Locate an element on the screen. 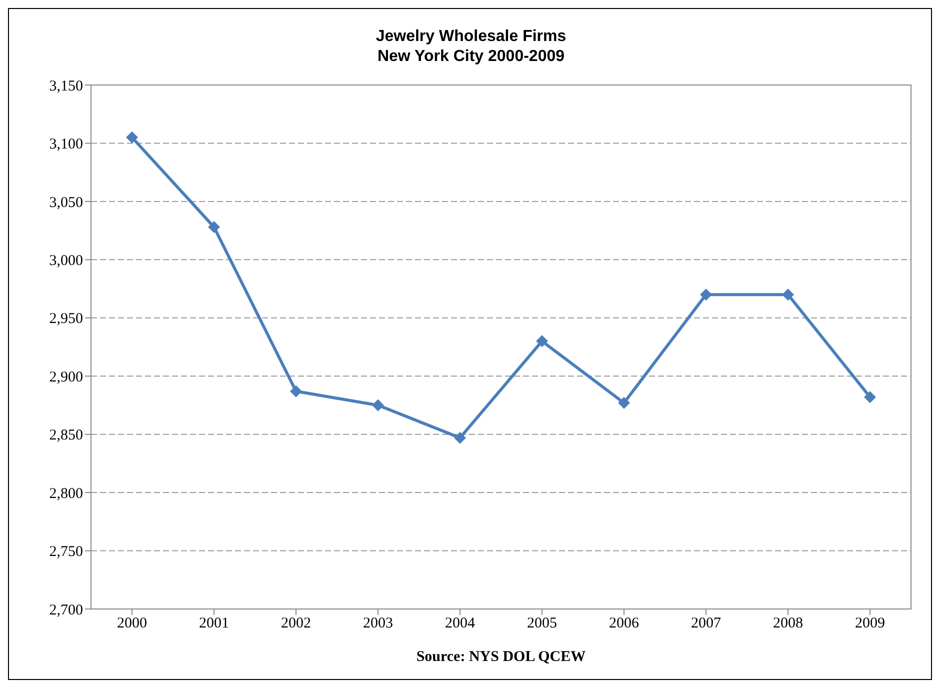 The width and height of the screenshot is (940, 688). y-tick-label: 2,900 is located at coordinates (66, 377).